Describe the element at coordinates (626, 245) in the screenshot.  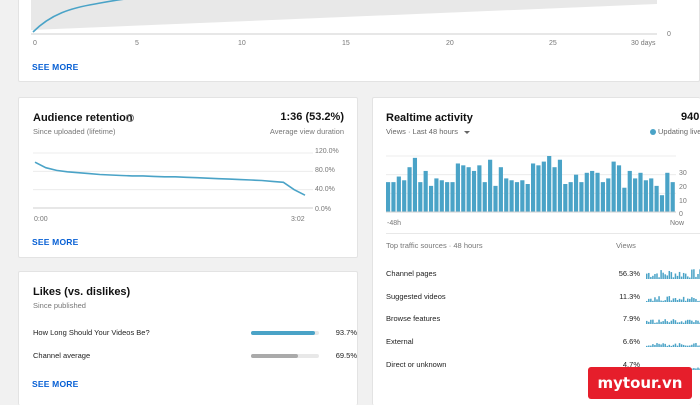
I see `sources-views-header: Views` at that location.